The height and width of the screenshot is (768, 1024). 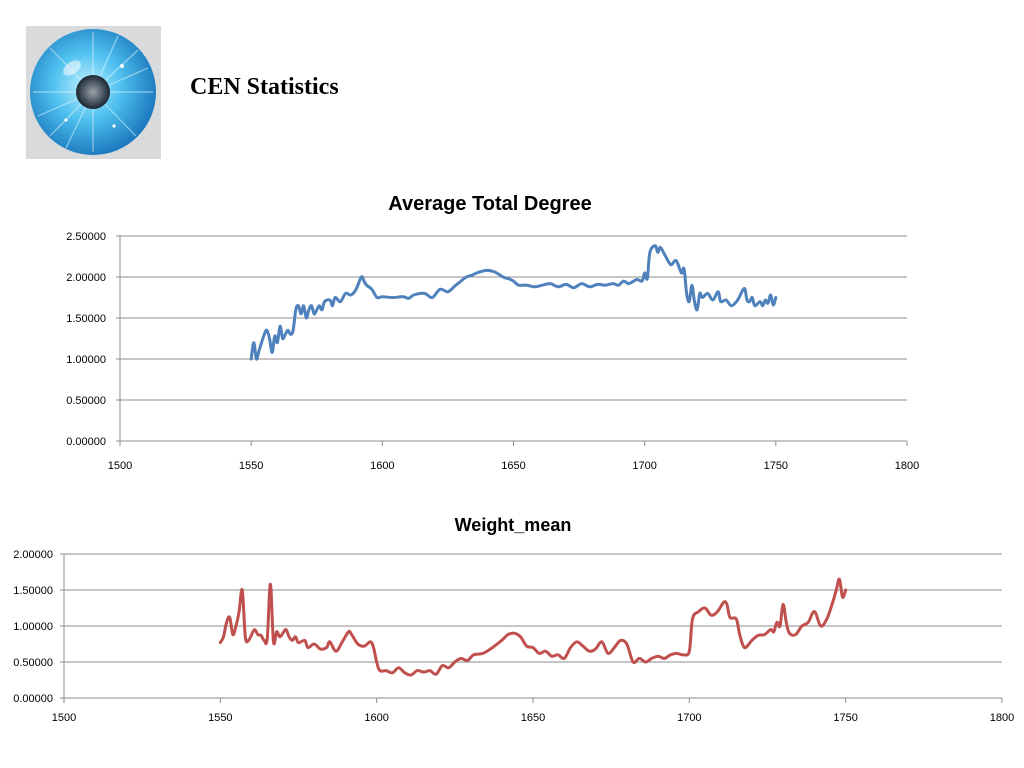 I want to click on chart-title: Weight_mean, so click(x=513, y=525).